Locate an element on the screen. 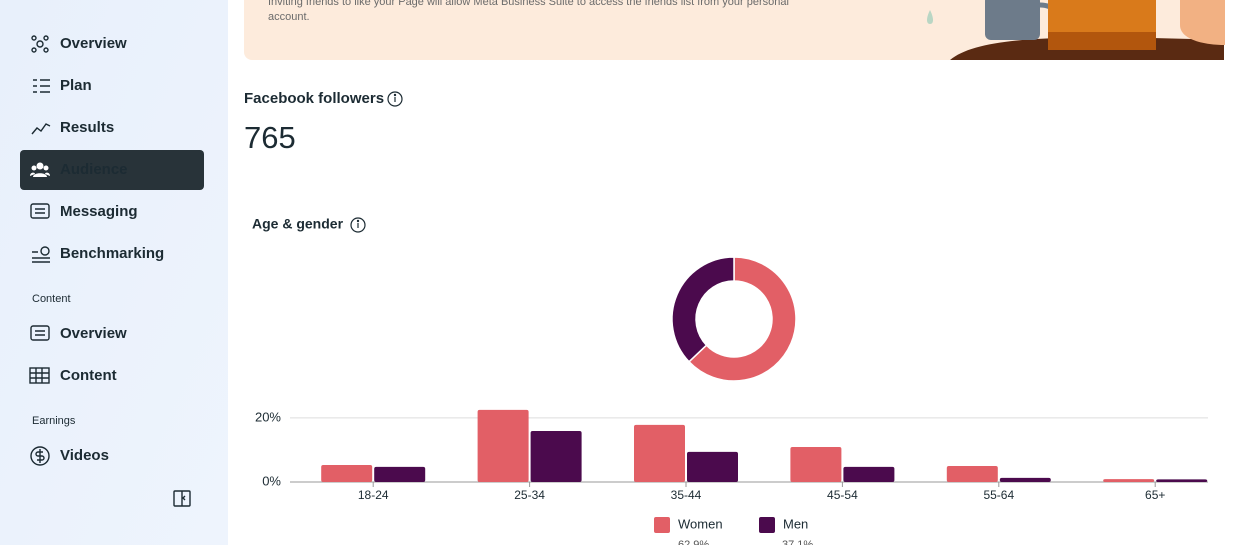 The height and width of the screenshot is (545, 1240). nav-item: Plan is located at coordinates (76, 85).